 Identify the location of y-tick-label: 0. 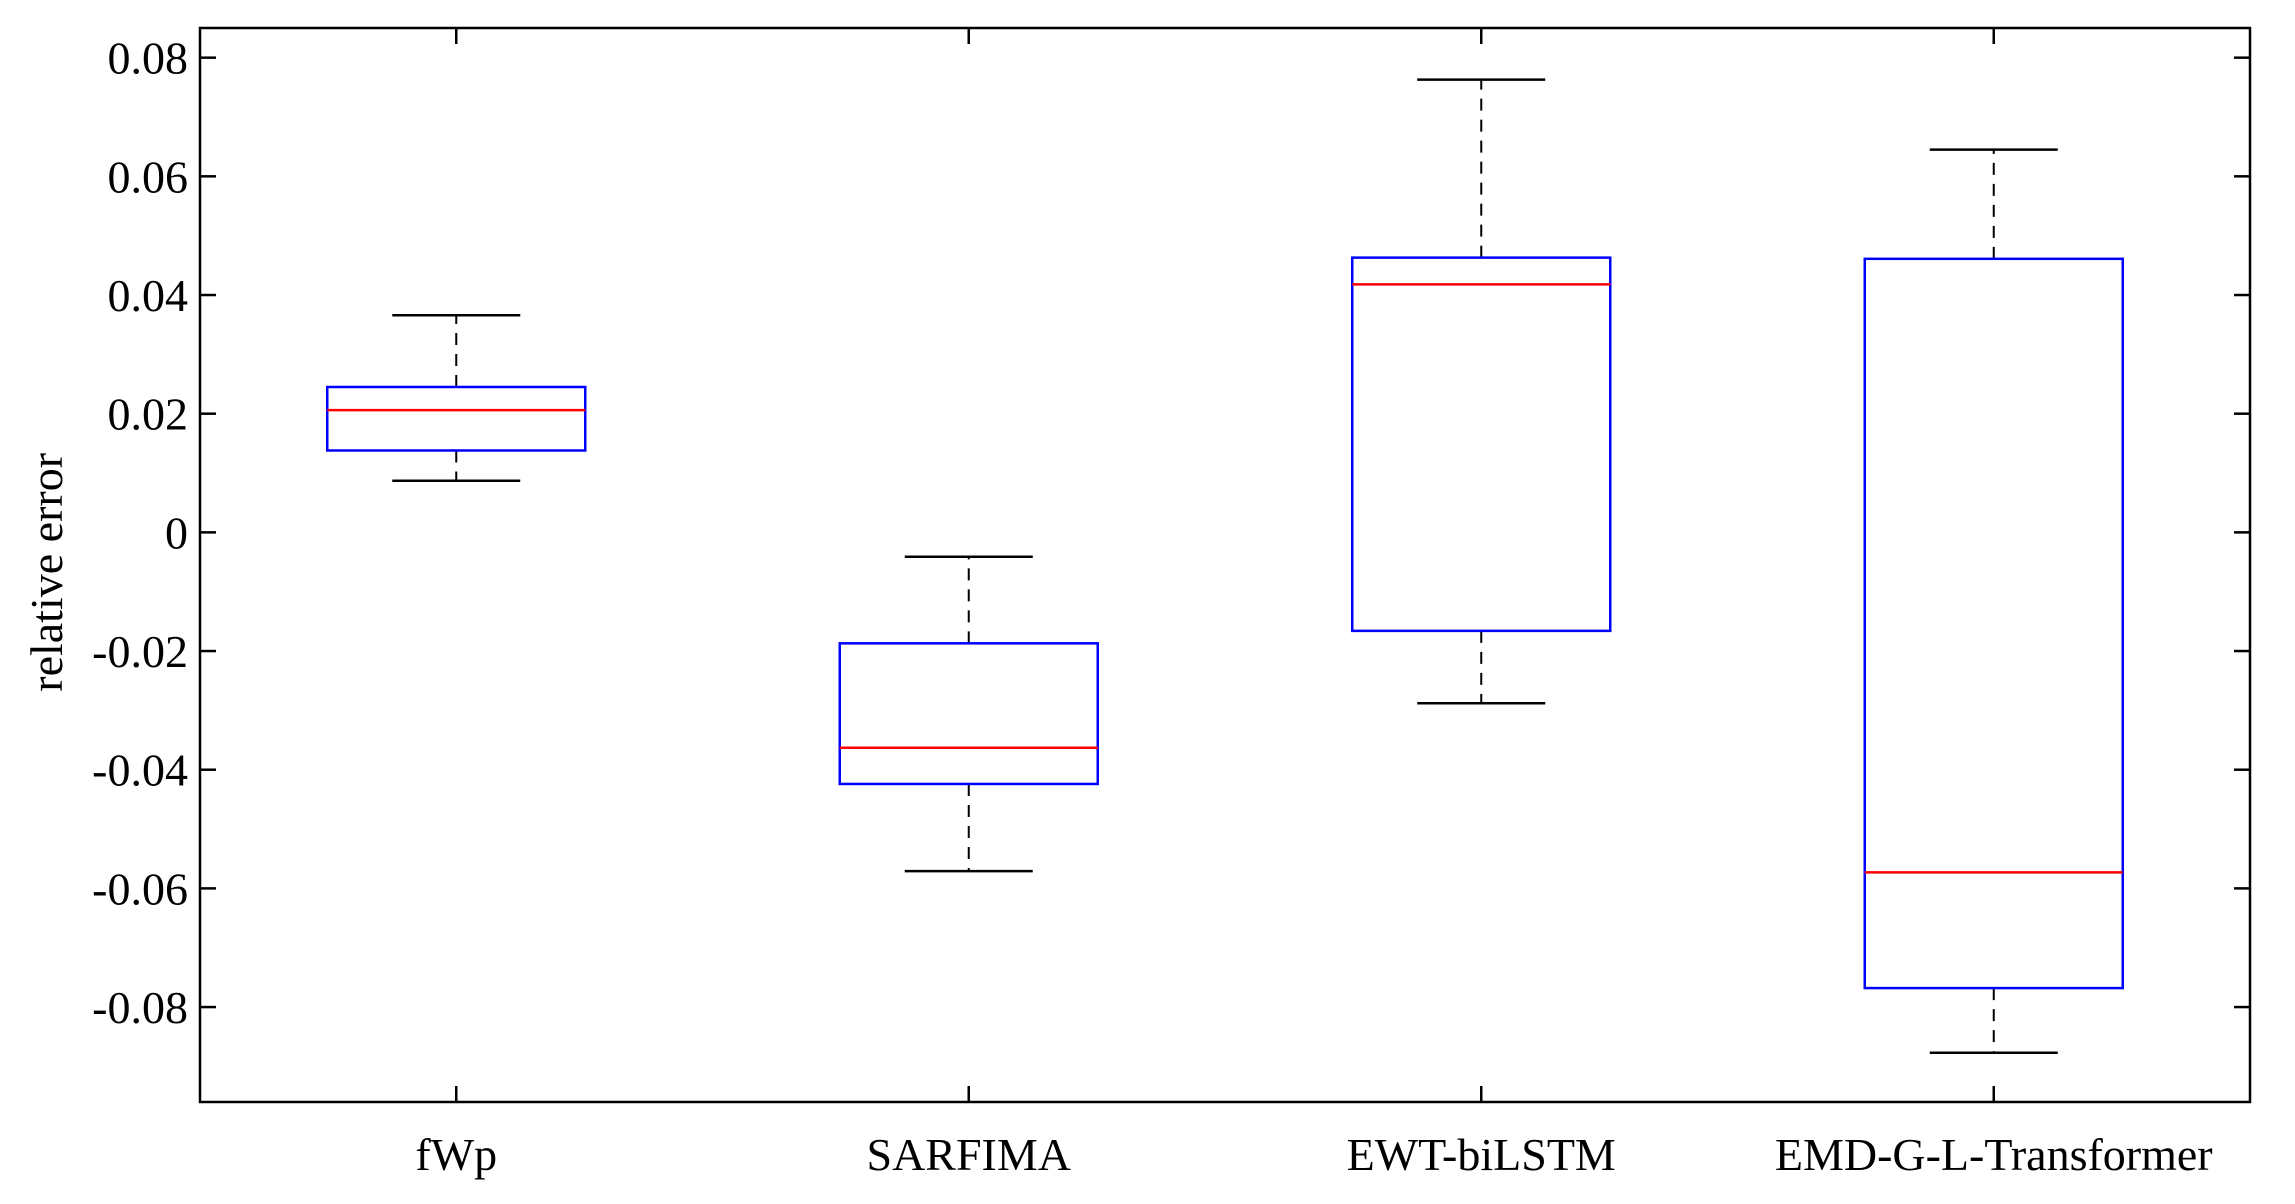
(176, 532).